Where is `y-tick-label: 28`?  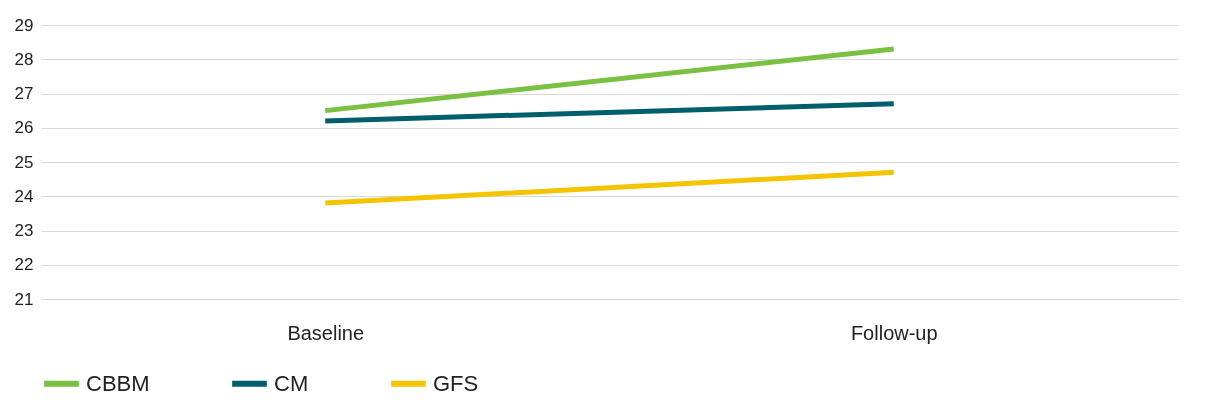 y-tick-label: 28 is located at coordinates (24, 59).